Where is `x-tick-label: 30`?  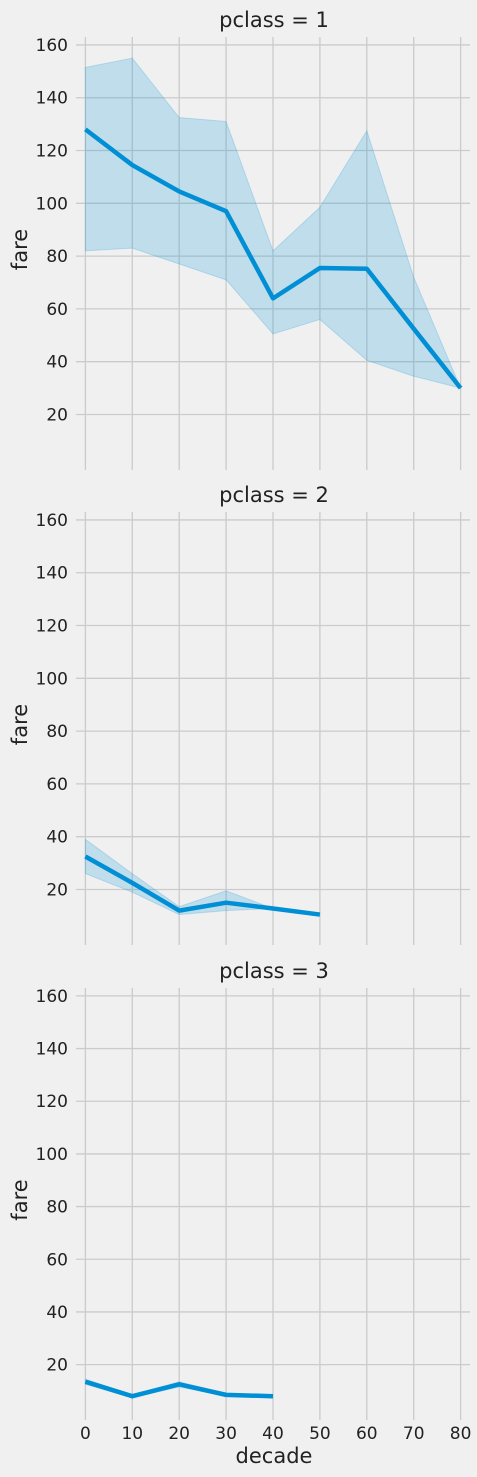
x-tick-label: 30 is located at coordinates (226, 1434).